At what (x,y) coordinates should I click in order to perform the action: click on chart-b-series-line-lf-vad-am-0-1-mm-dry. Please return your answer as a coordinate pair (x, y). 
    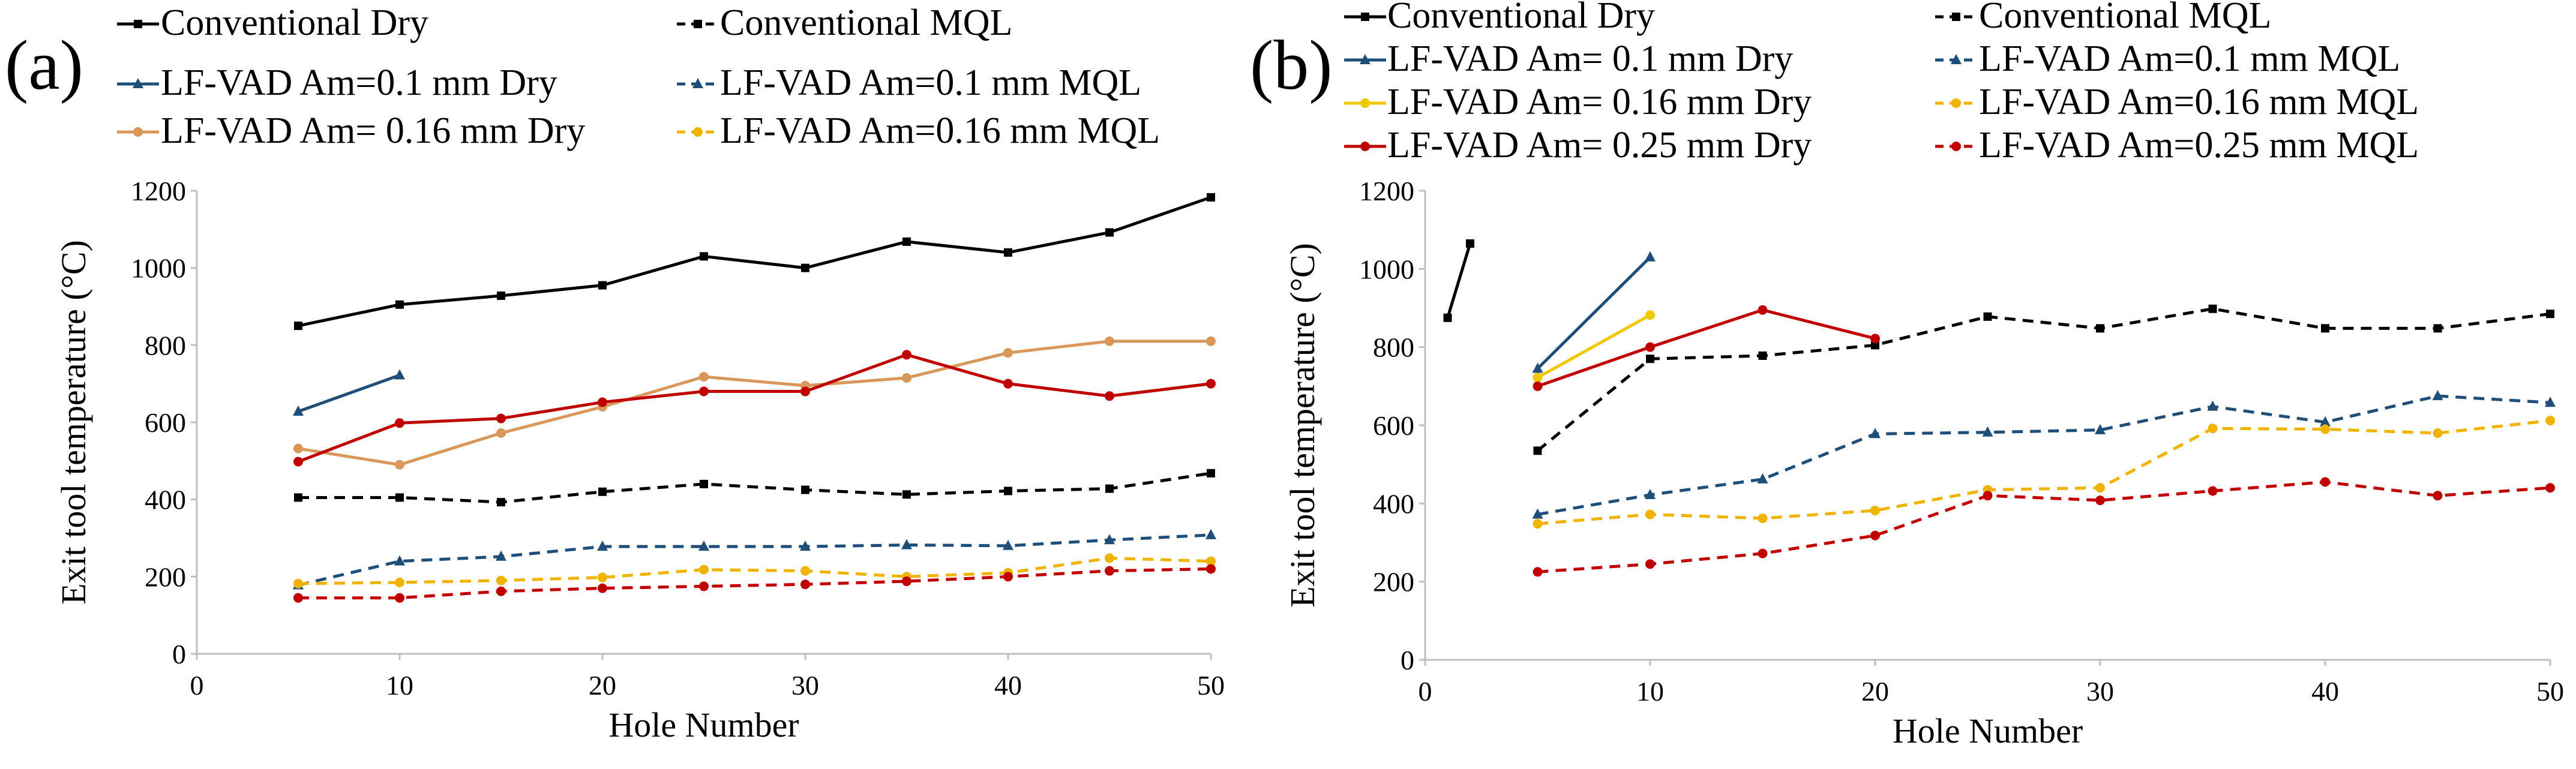
    Looking at the image, I should click on (1593, 313).